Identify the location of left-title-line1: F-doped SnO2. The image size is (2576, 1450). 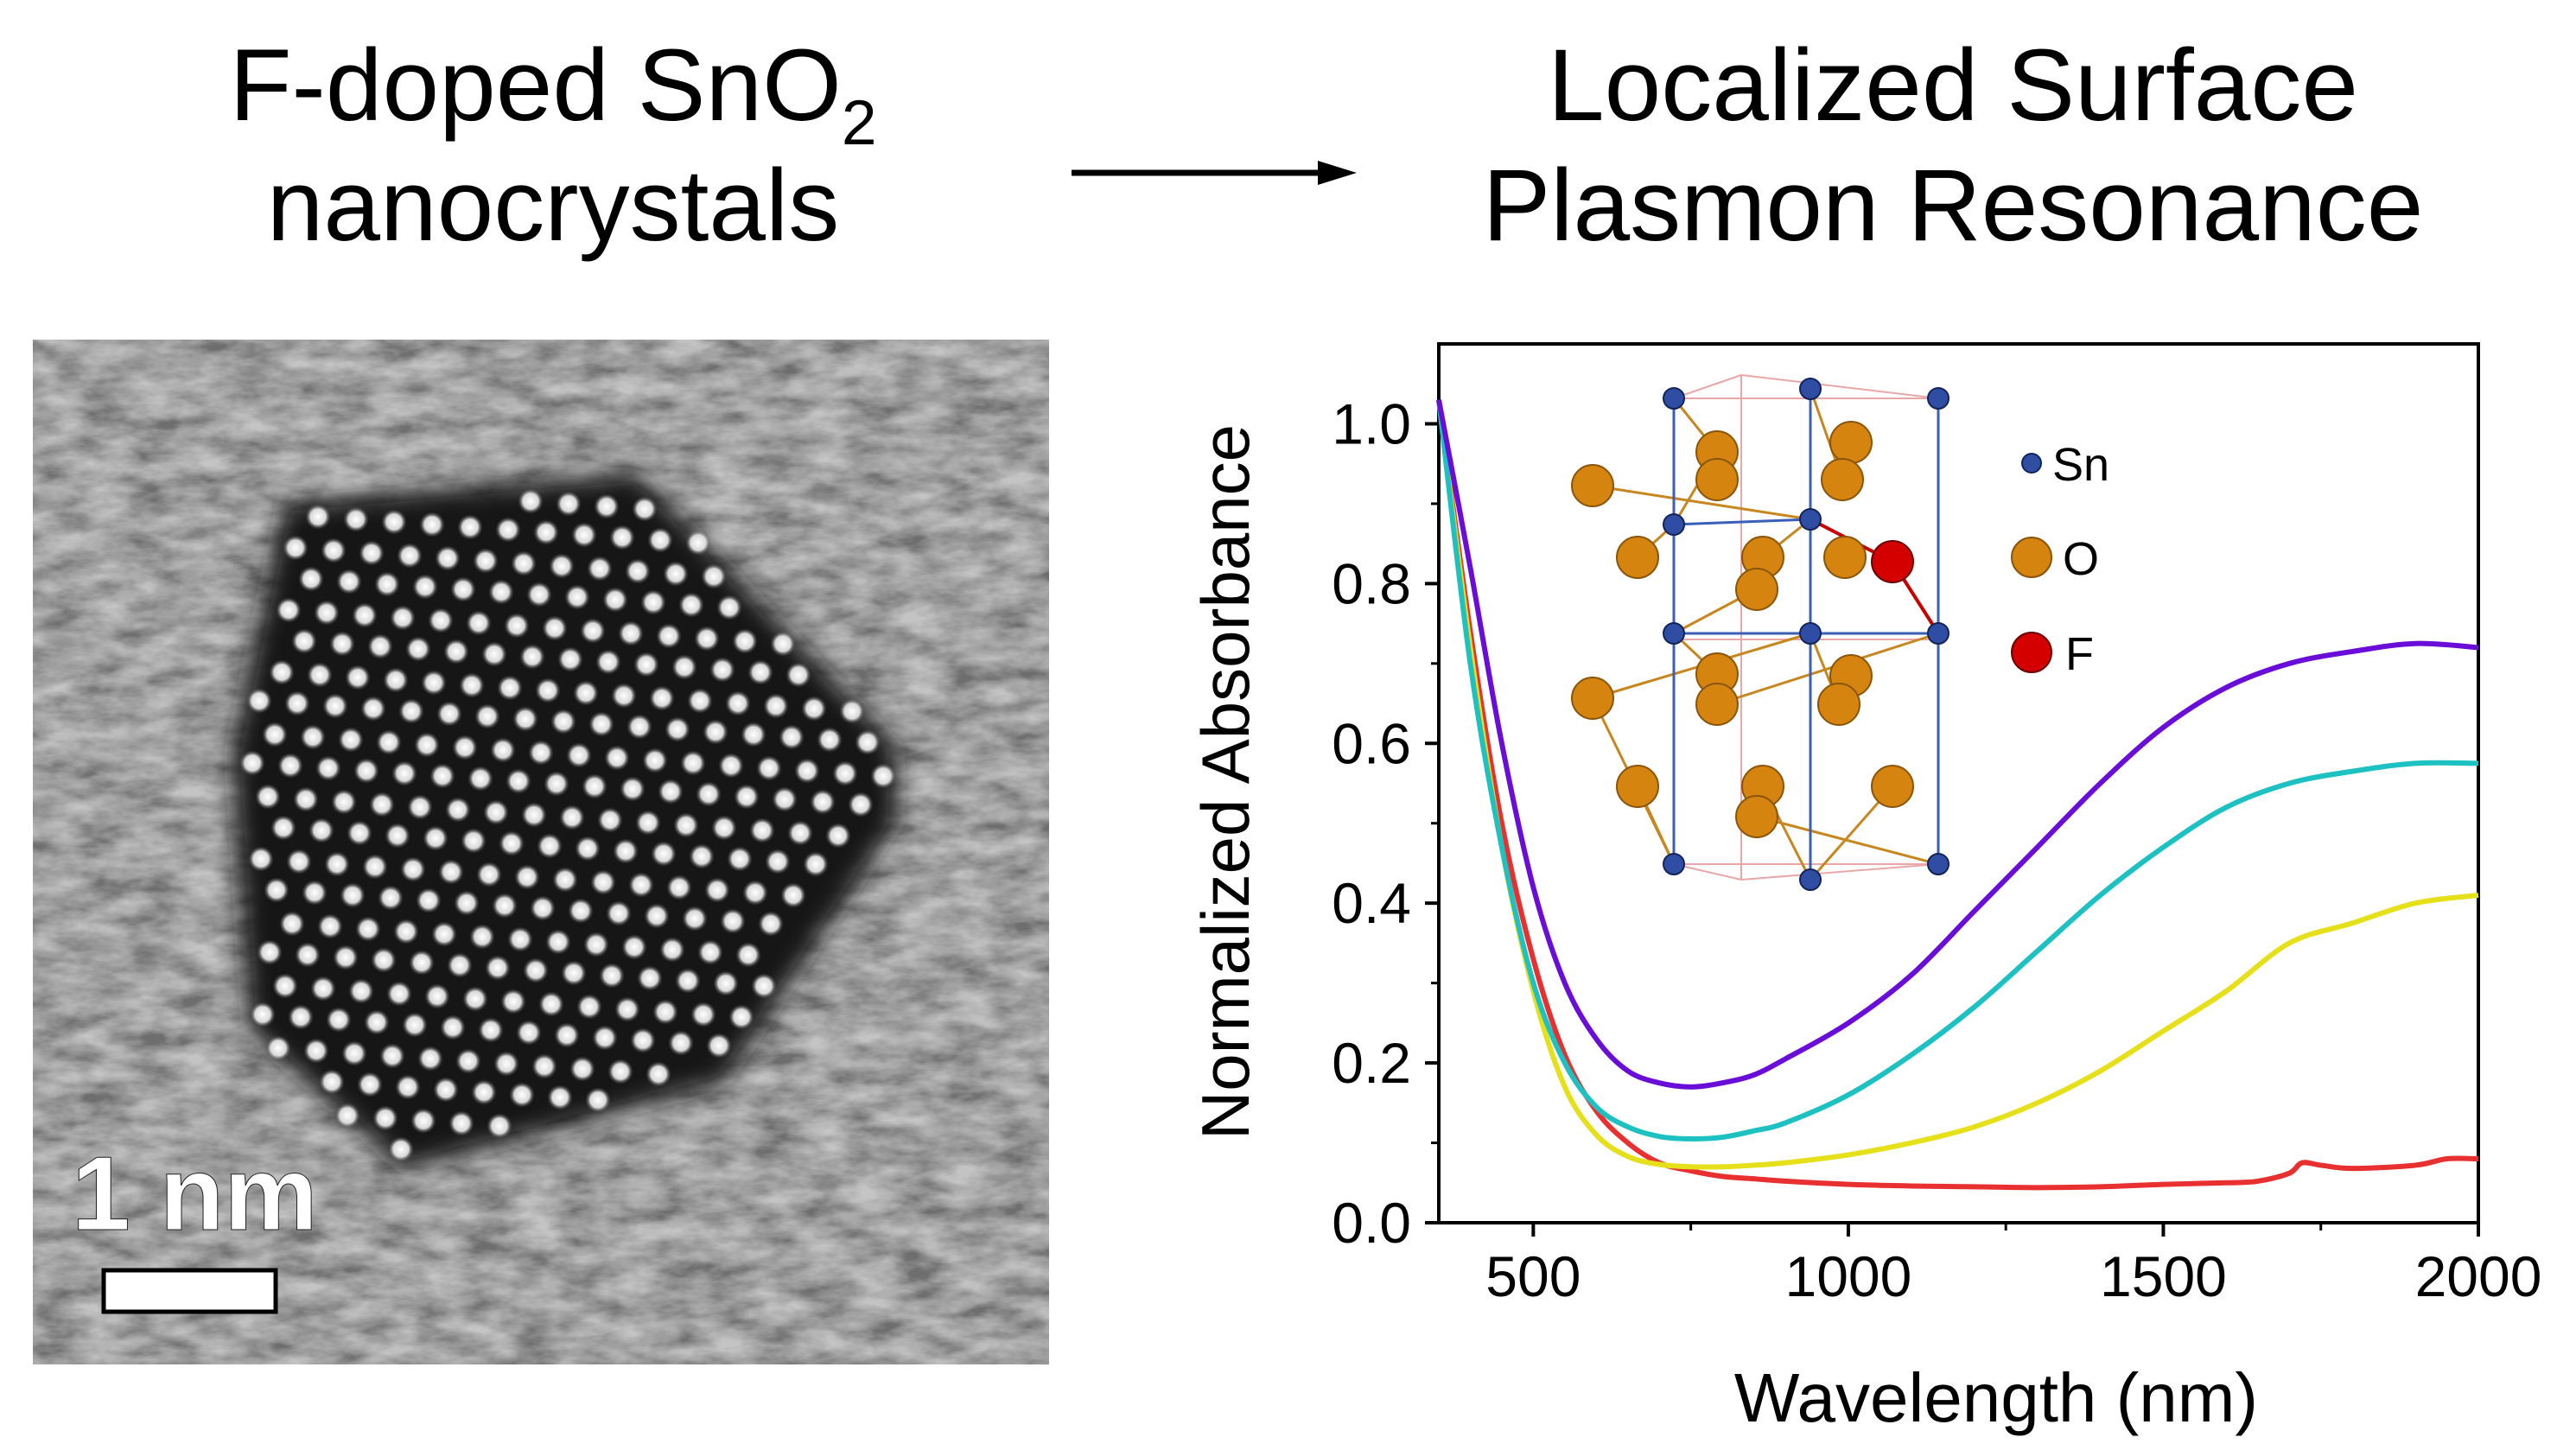
(553, 93).